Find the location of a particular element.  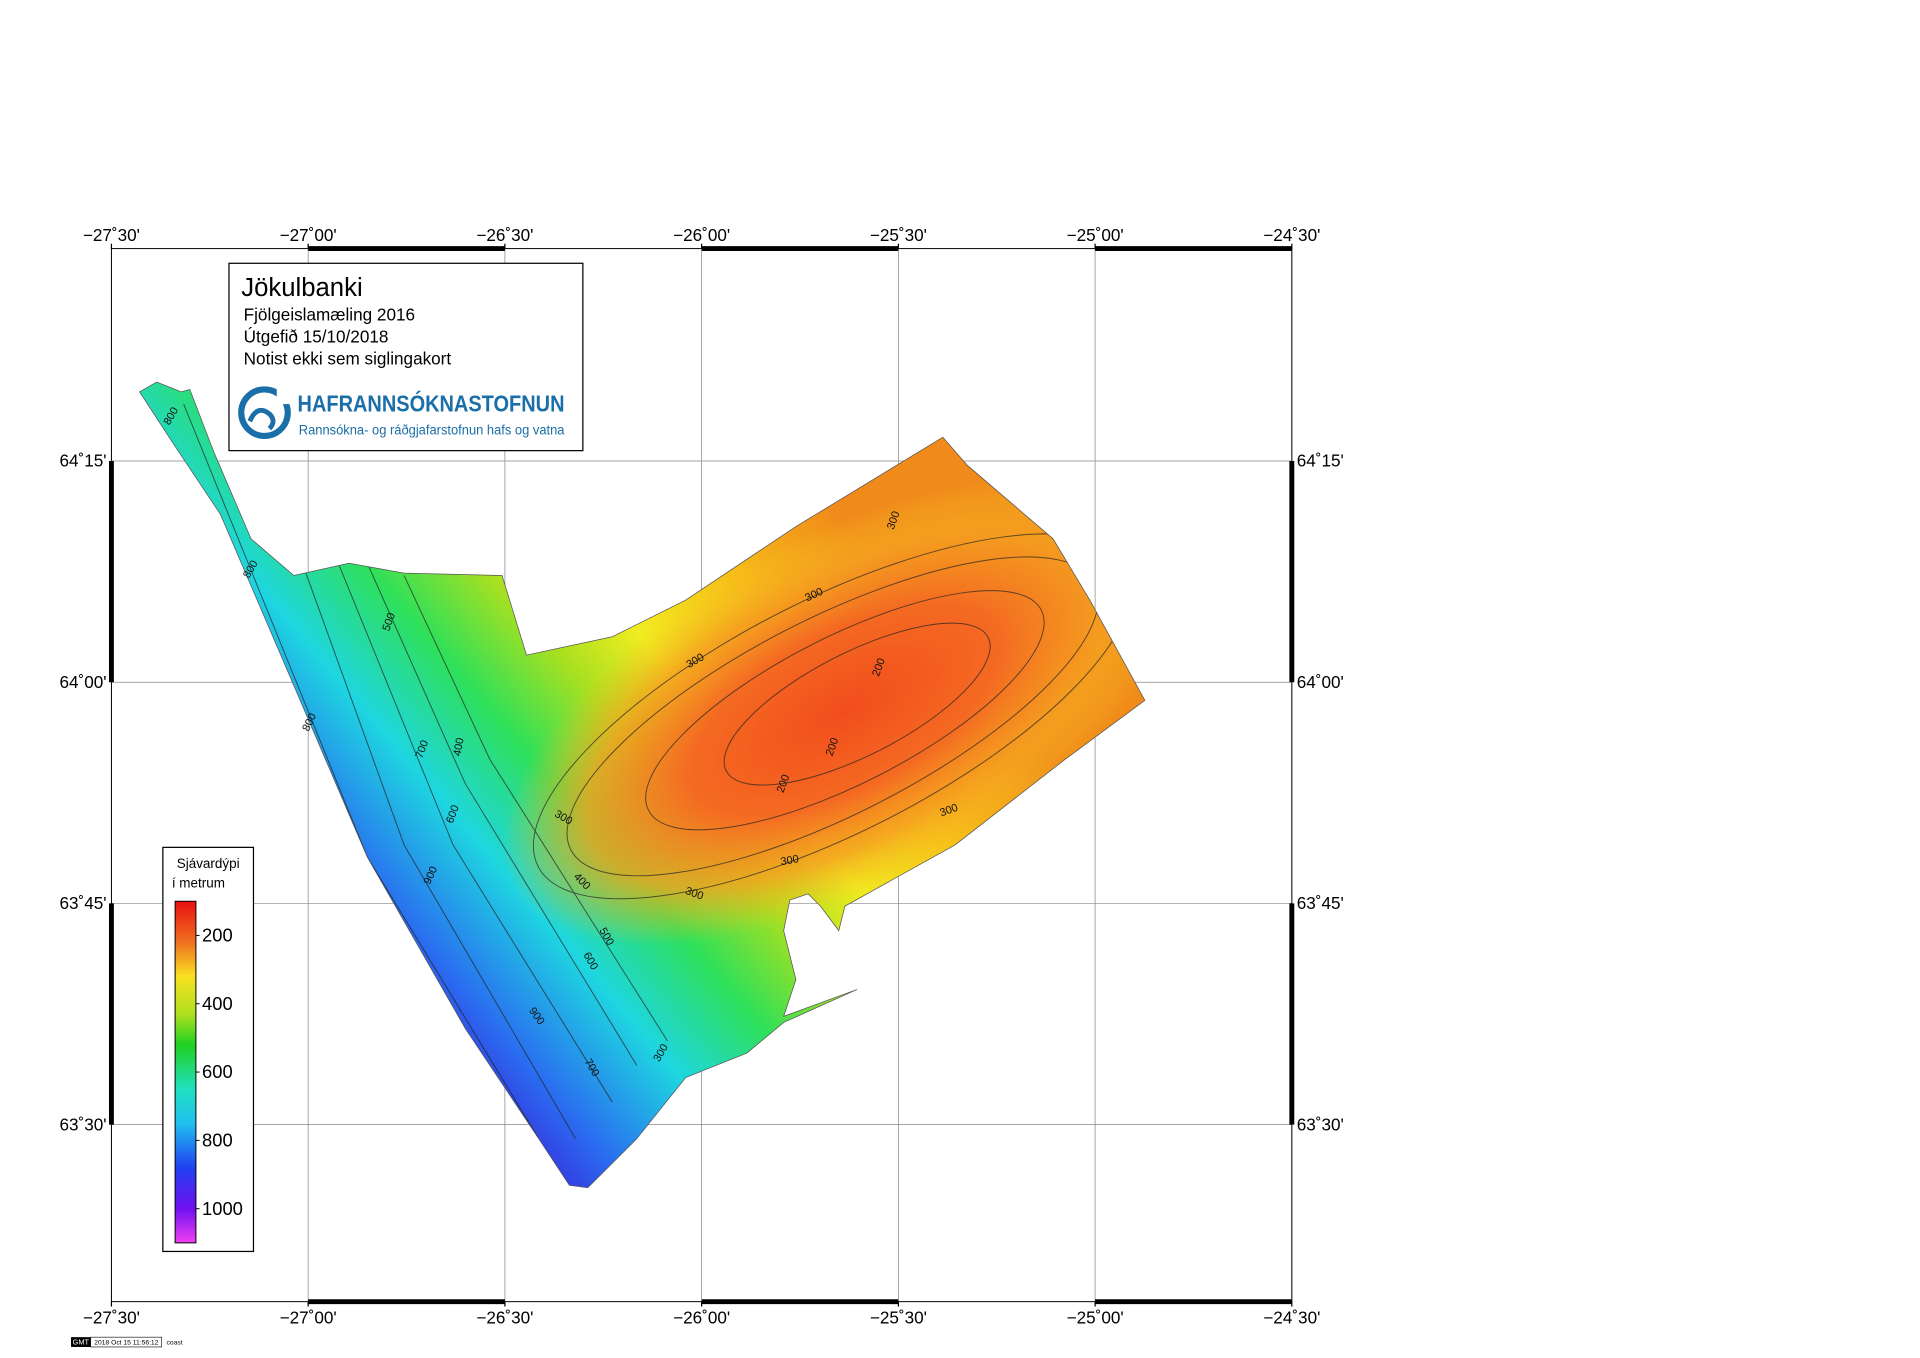

contour-label: 400 is located at coordinates (459, 747).